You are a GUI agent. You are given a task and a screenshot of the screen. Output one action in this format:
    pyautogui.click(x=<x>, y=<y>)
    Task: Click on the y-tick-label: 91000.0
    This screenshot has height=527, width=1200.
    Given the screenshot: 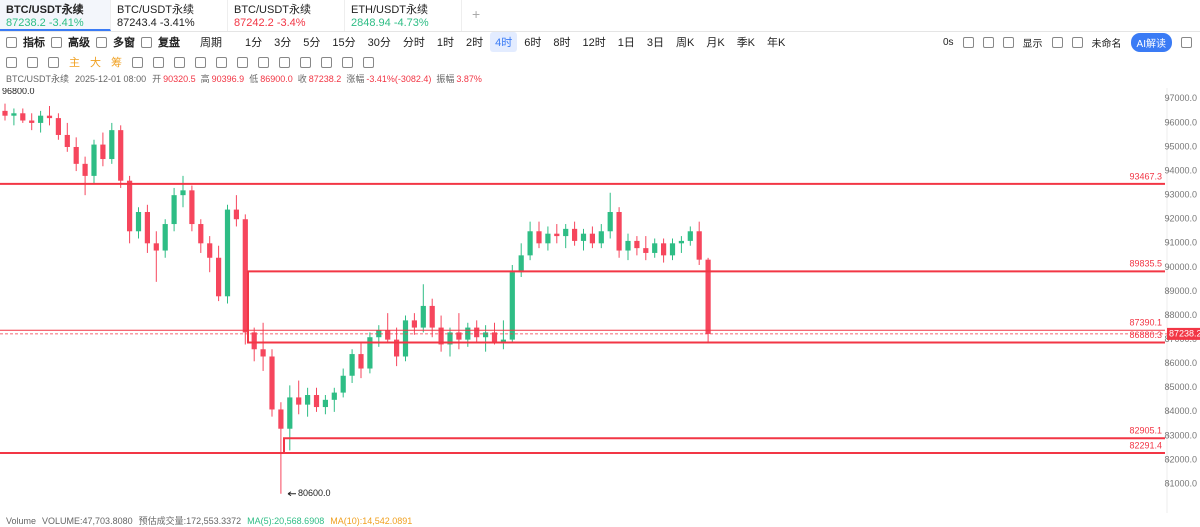 What is the action you would take?
    pyautogui.click(x=1180, y=243)
    